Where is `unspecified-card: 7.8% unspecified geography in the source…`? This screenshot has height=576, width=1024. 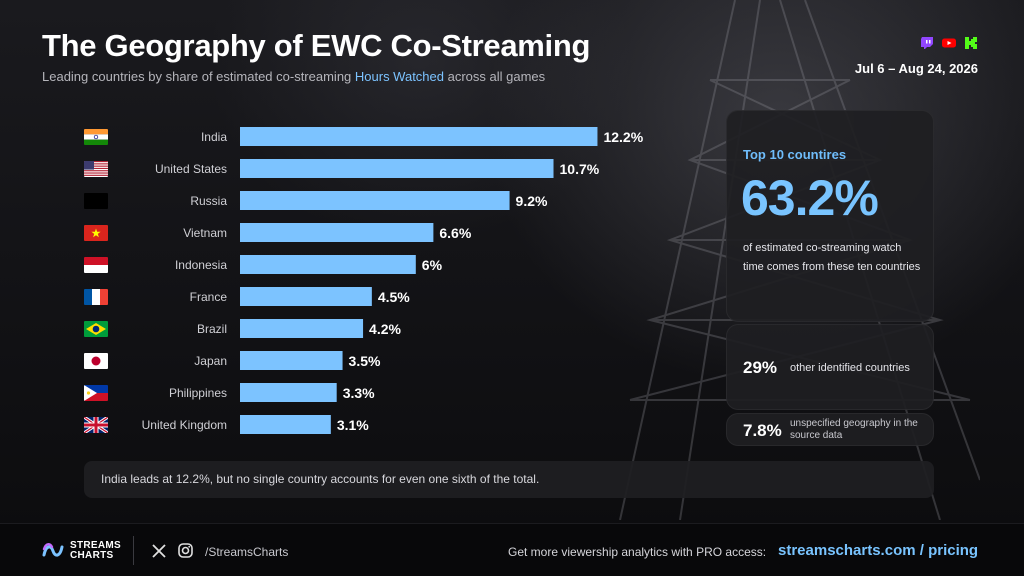
unspecified-card: 7.8% unspecified geography in the source… is located at coordinates (830, 429).